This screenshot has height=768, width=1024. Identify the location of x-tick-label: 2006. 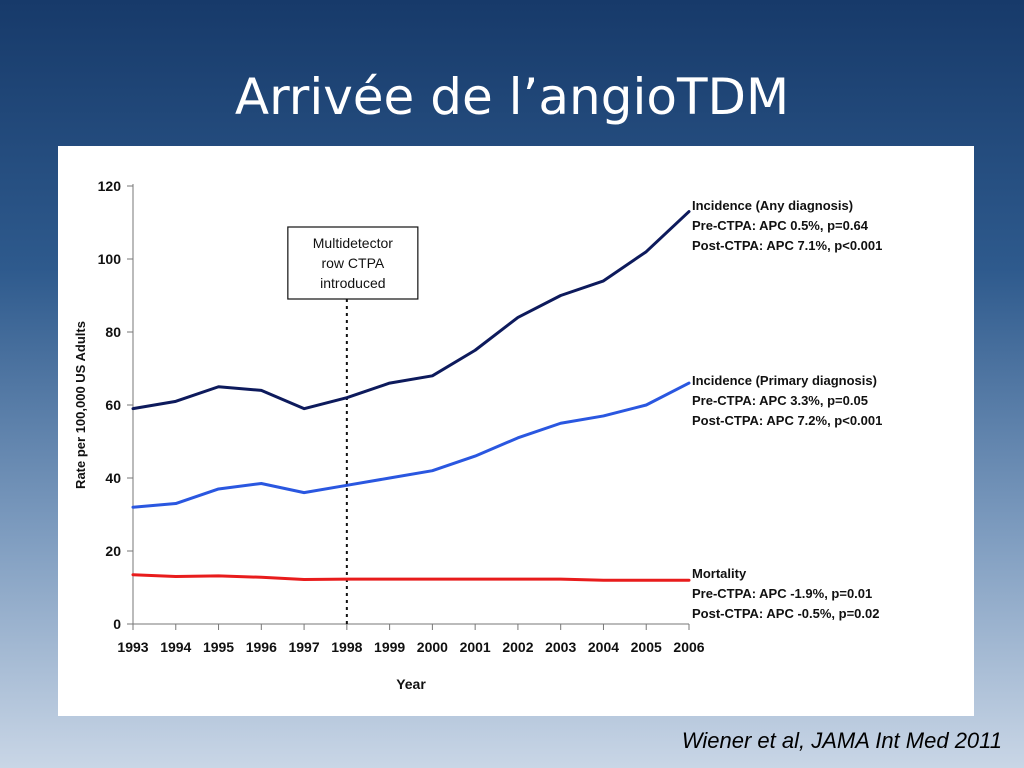
(688, 647).